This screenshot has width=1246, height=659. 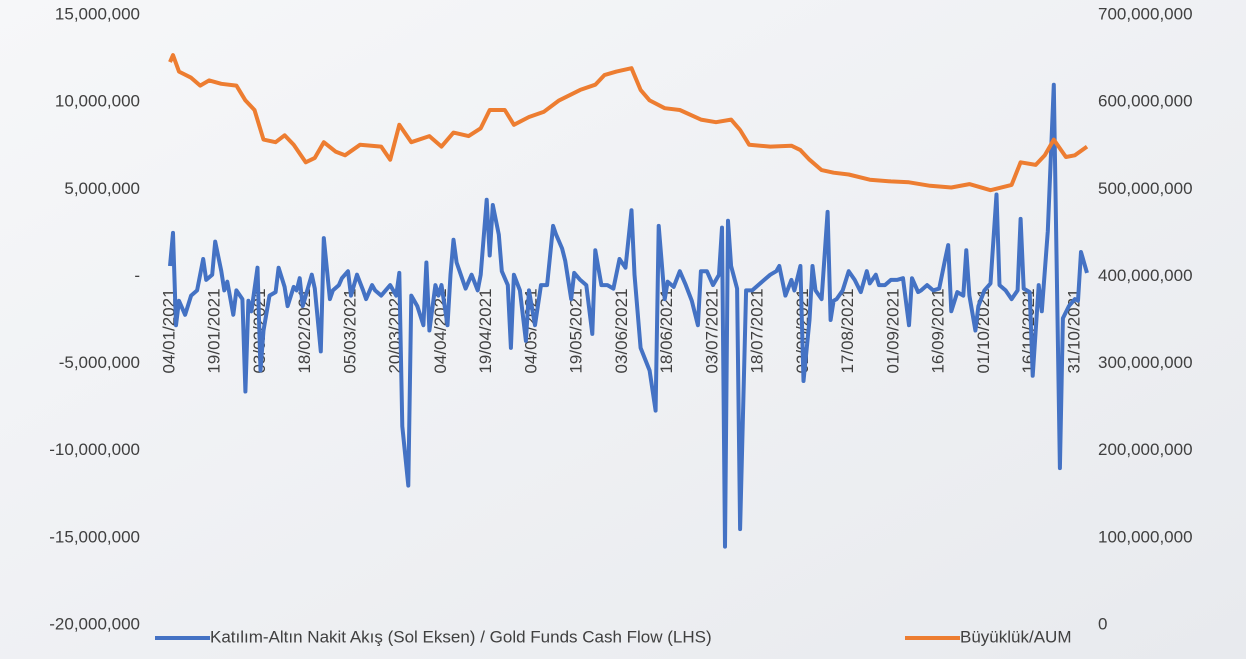 What do you see at coordinates (711, 330) in the screenshot?
I see `x-tick-label: 03/07/2021` at bounding box center [711, 330].